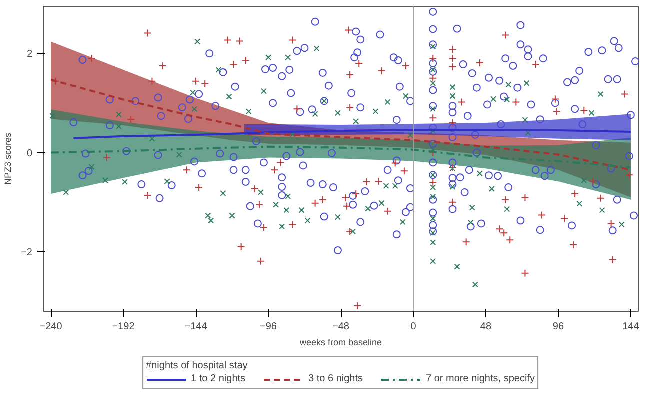 The width and height of the screenshot is (650, 405). What do you see at coordinates (269, 327) in the screenshot?
I see `x-tick-label: −96` at bounding box center [269, 327].